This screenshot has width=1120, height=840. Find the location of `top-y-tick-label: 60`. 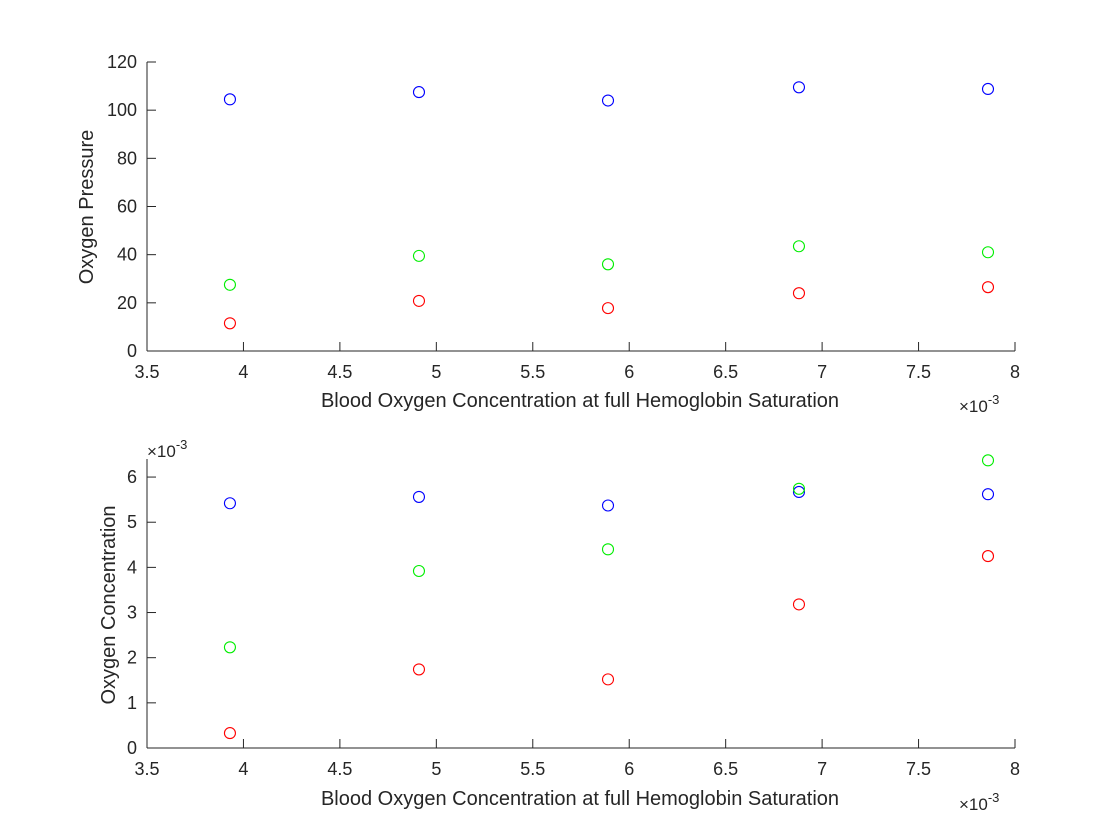

top-y-tick-label: 60 is located at coordinates (127, 207).